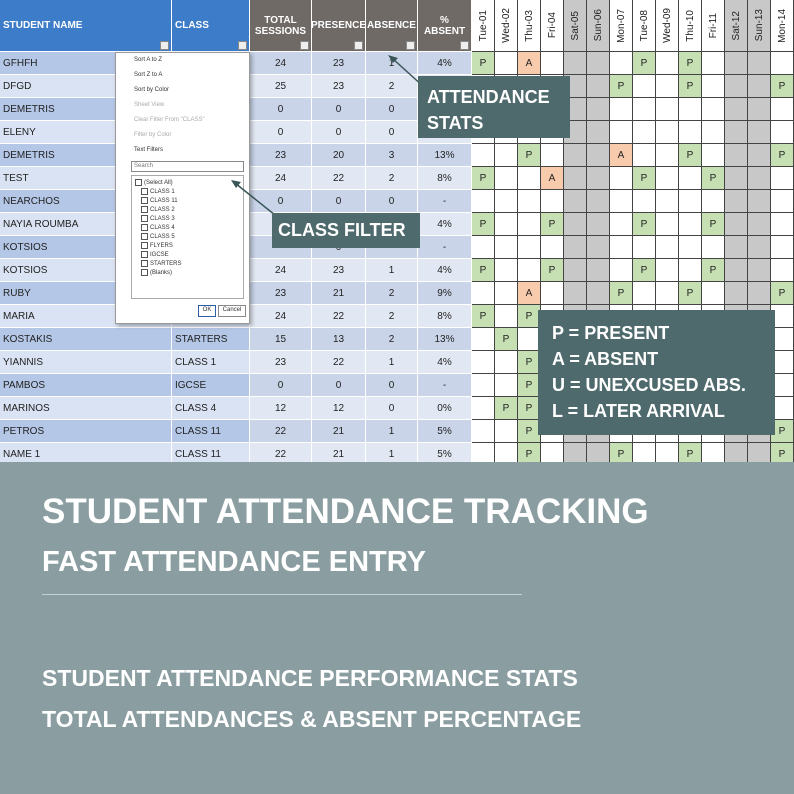  I want to click on option: CLASS 1, so click(158, 191).